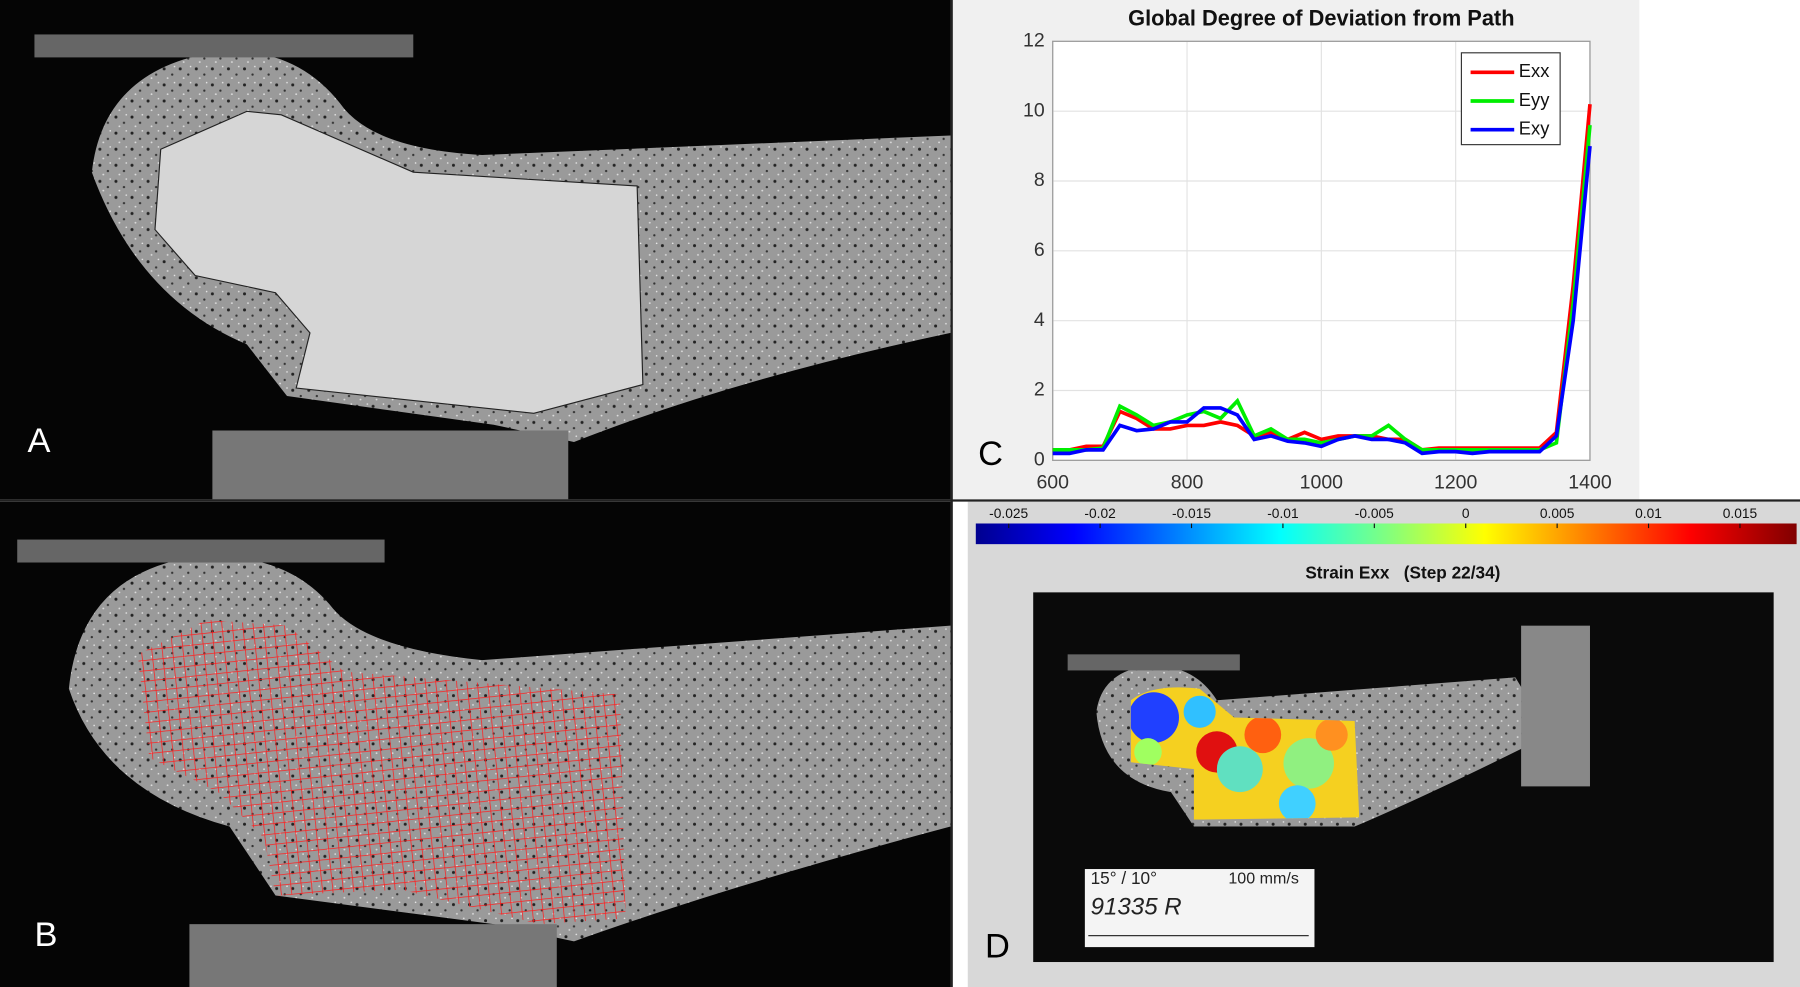 Image resolution: width=1800 pixels, height=987 pixels. Describe the element at coordinates (1557, 513) in the screenshot. I see `colorbar-tick-label: 0.005` at that location.